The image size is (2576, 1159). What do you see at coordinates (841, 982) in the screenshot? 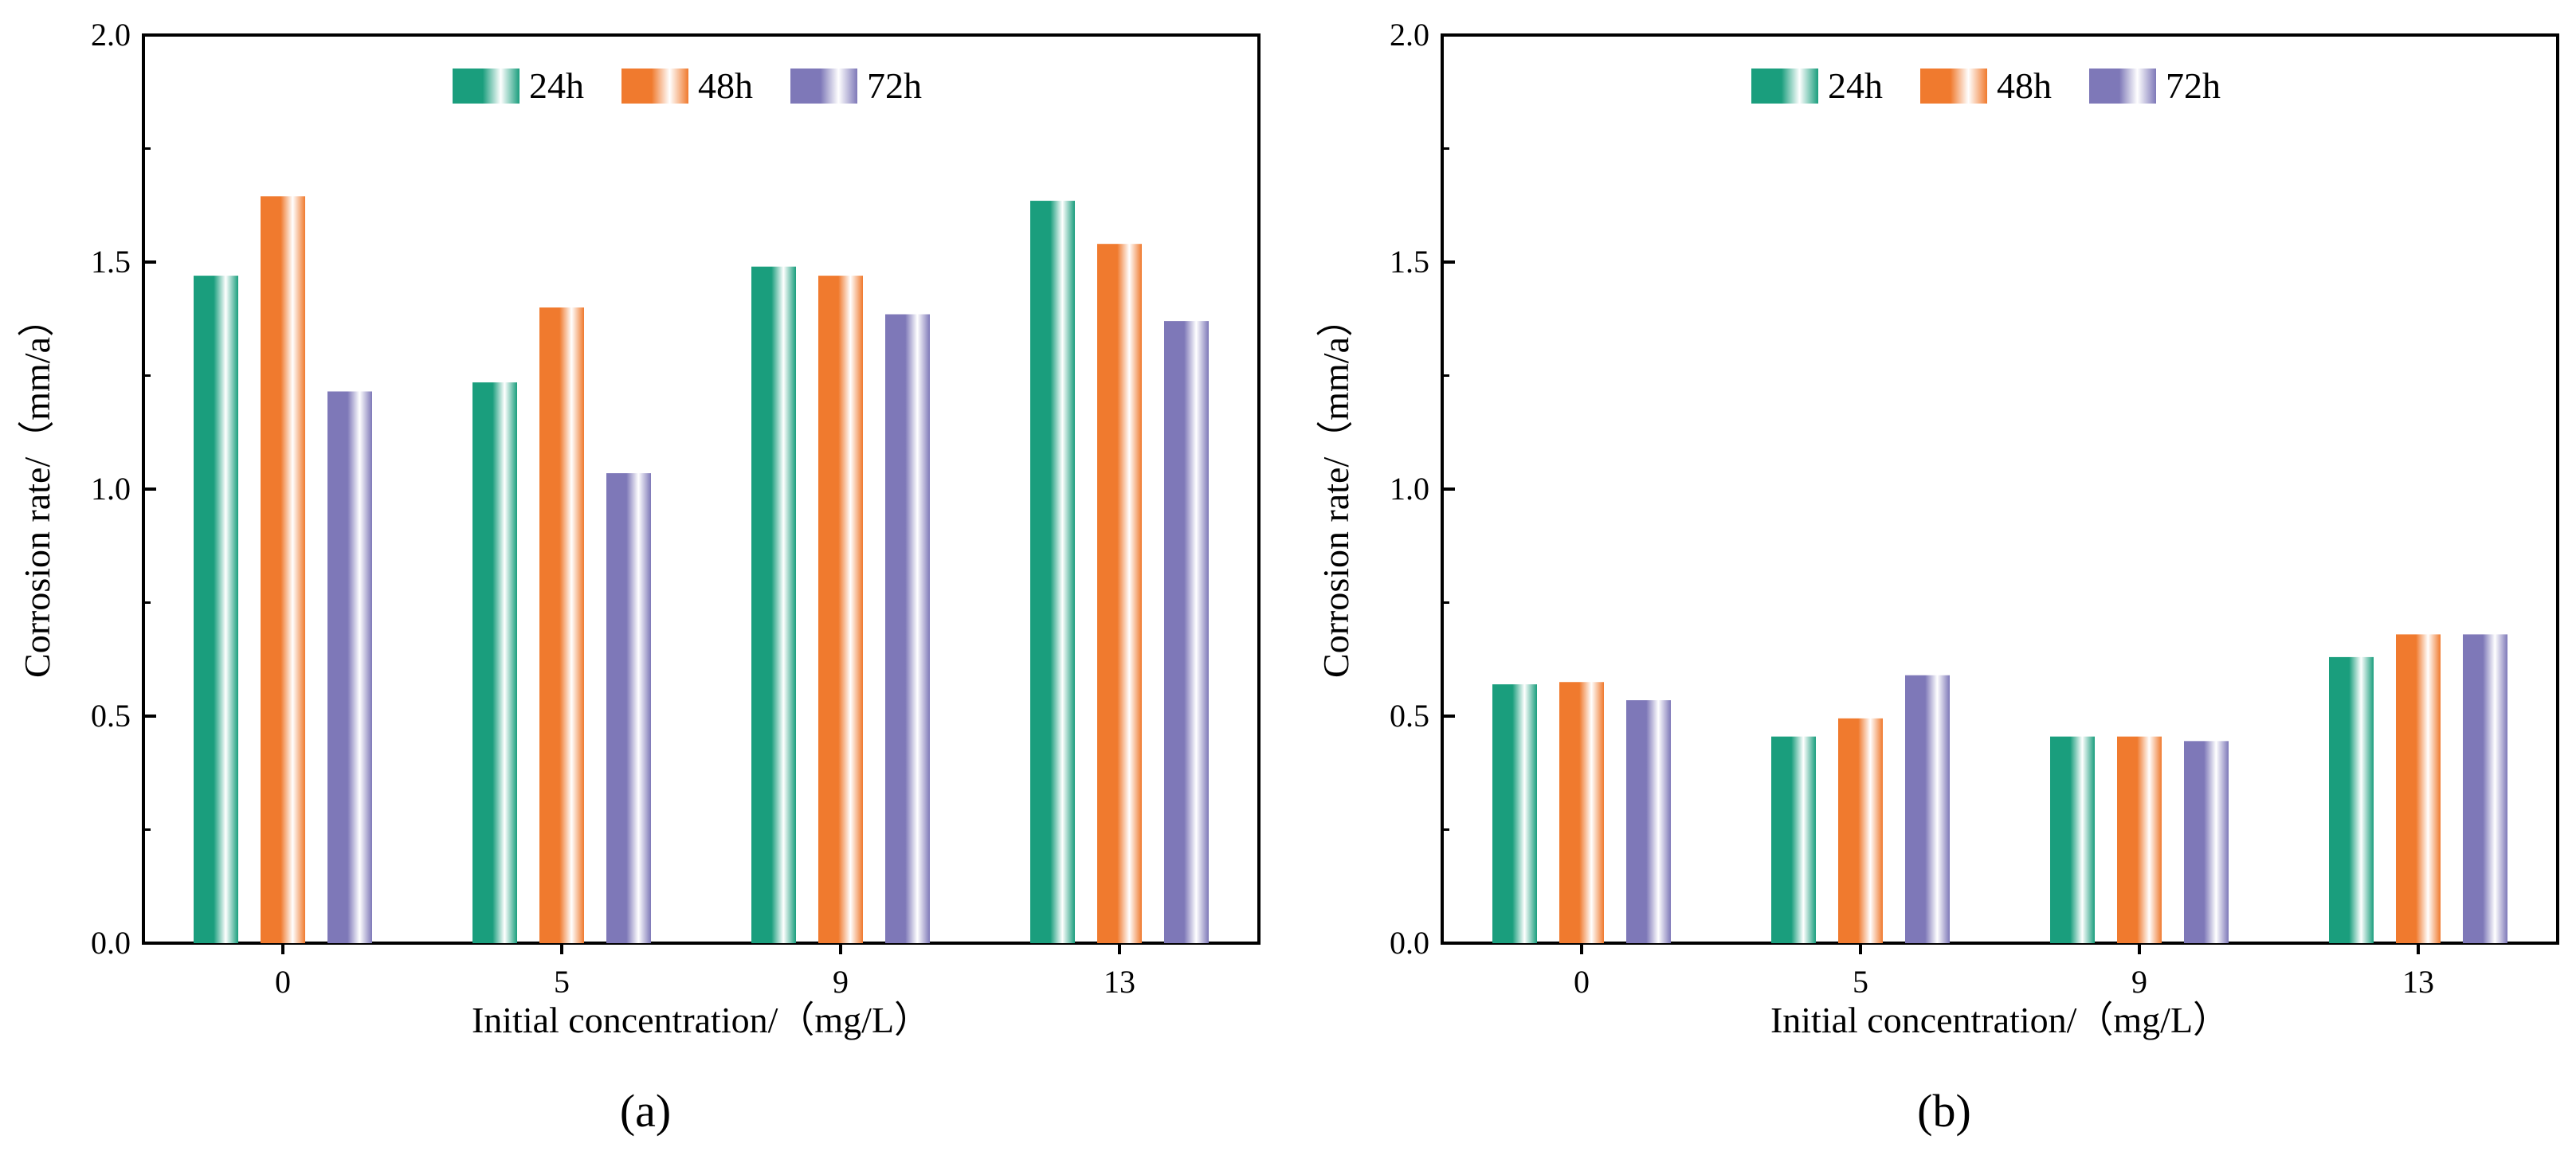
I see `chart-a-xtick-label: 9` at bounding box center [841, 982].